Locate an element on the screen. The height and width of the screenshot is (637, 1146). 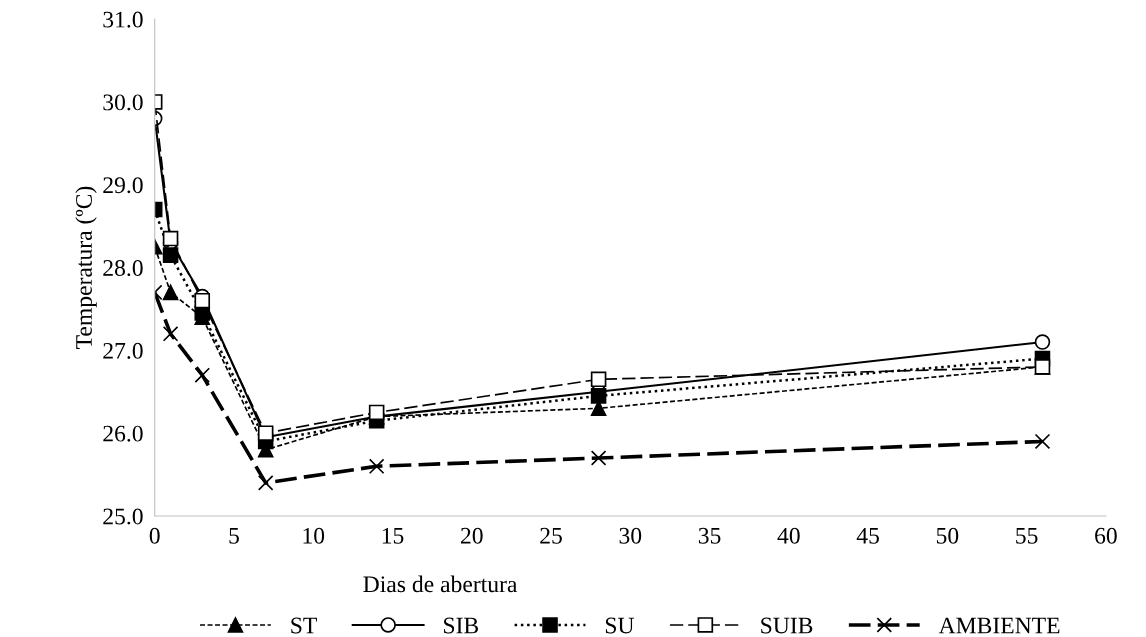
x-tick-label: 10 is located at coordinates (314, 535).